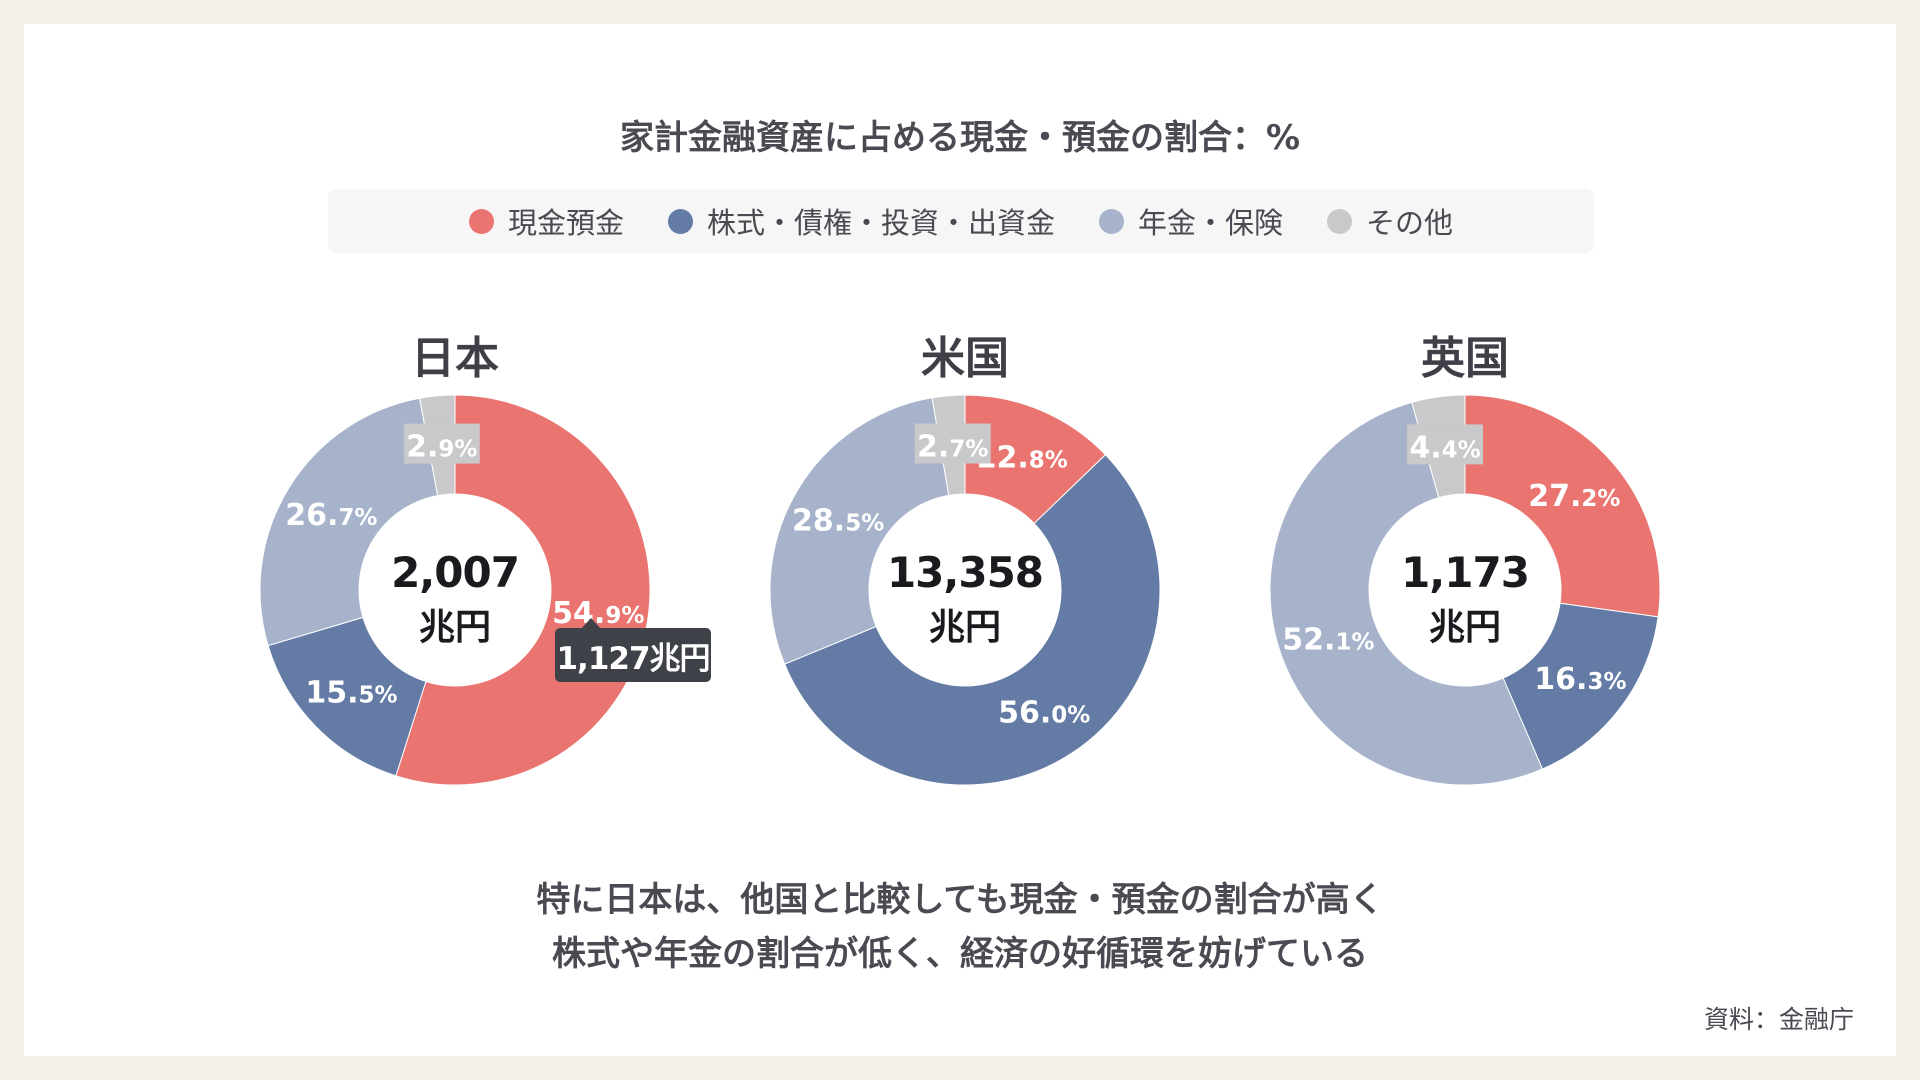 The image size is (1920, 1080). I want to click on legend: 現金預金 株式・債権・投資・出資金 年金・保険 その他, so click(961, 221).